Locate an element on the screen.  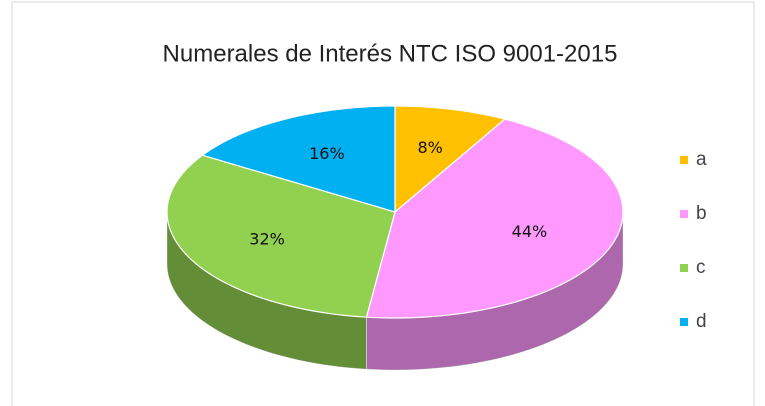
data-label: 8% is located at coordinates (429, 147).